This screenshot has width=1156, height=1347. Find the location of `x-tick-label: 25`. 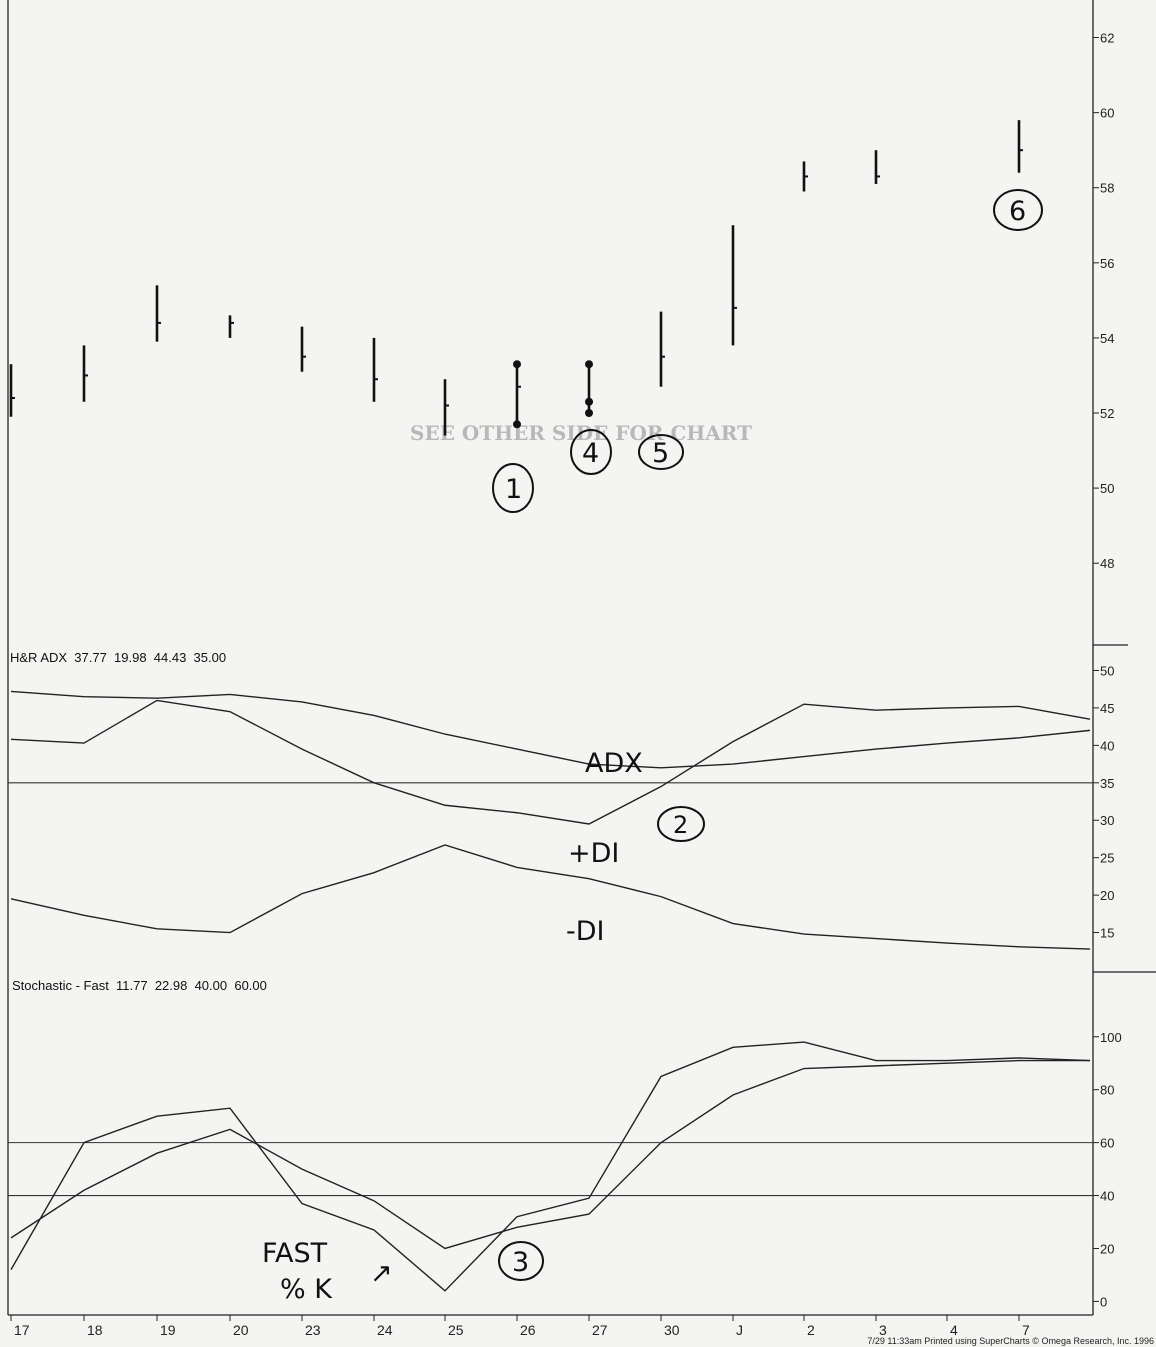

x-tick-label: 25 is located at coordinates (456, 1330).